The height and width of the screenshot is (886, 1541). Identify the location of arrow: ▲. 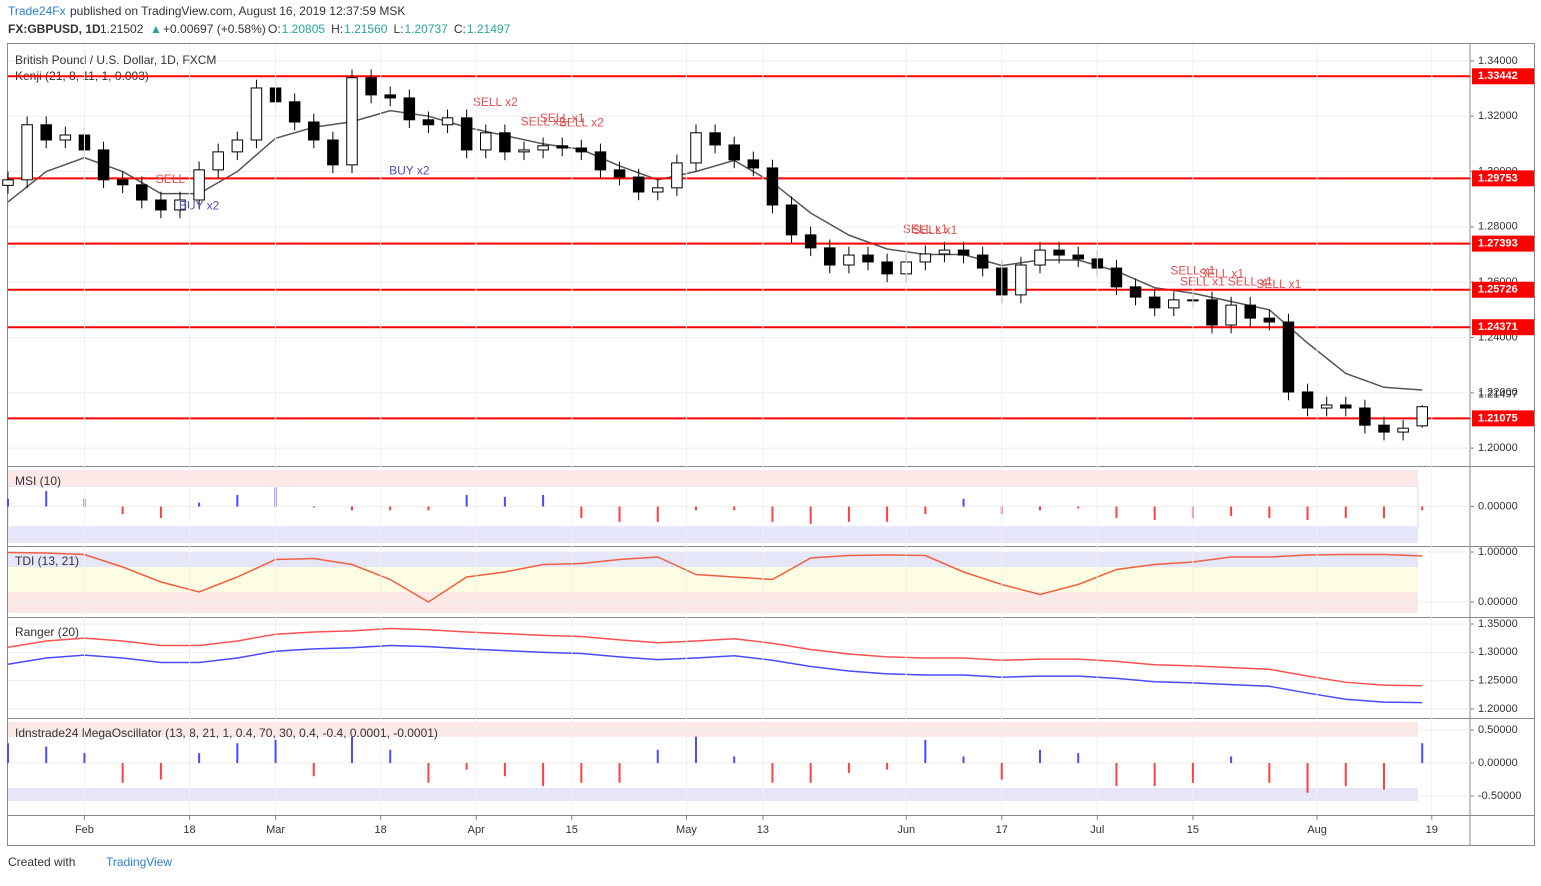
(156, 29).